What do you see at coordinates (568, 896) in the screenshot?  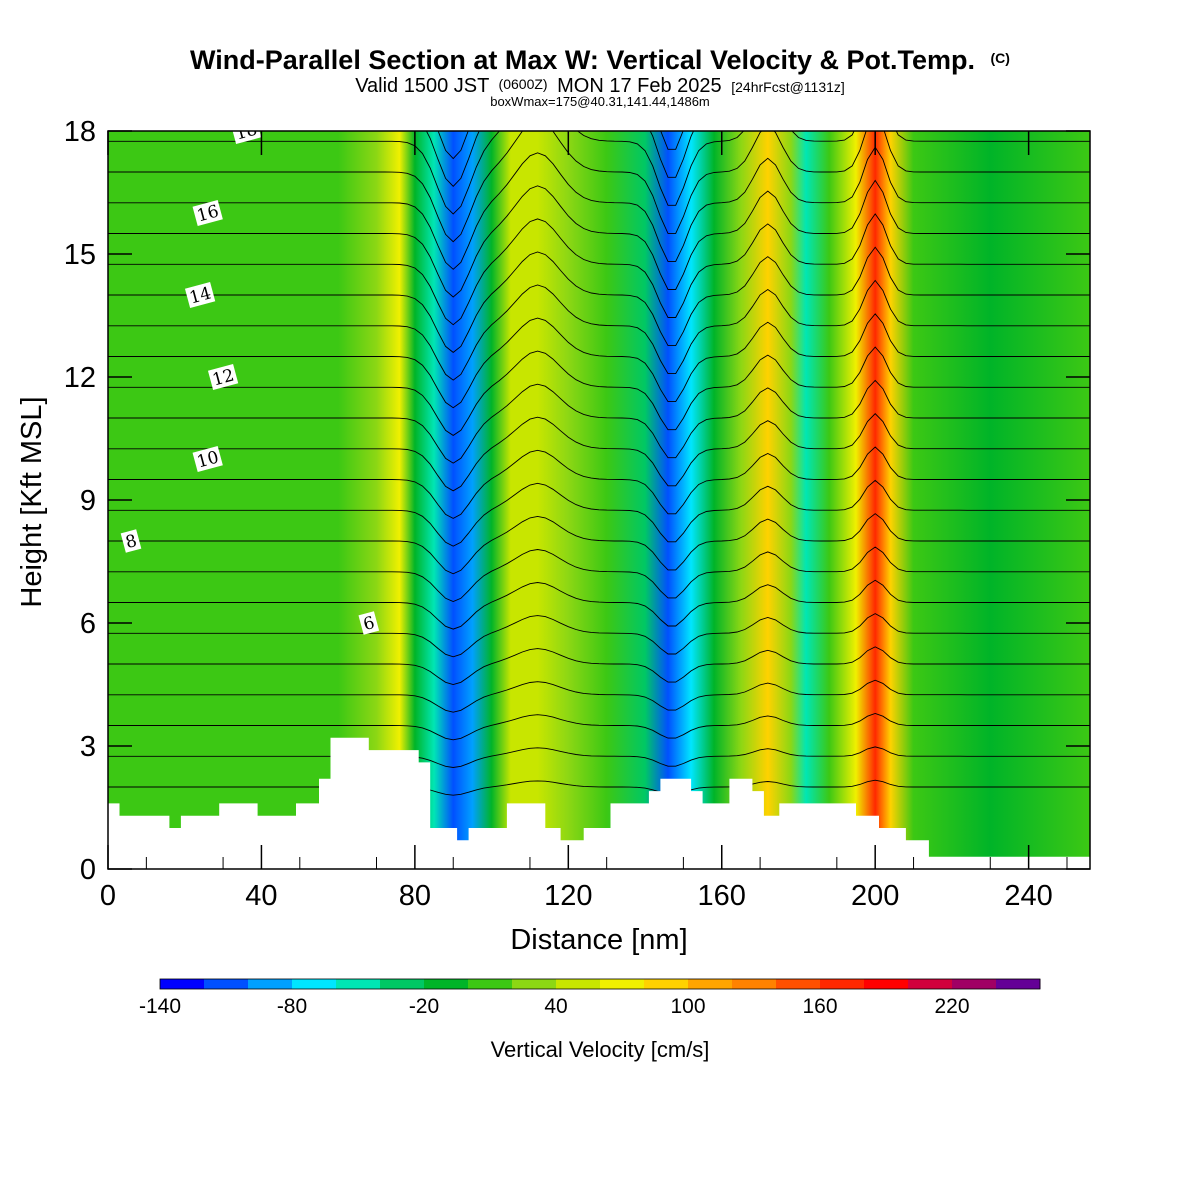 I see `x-tick-label-3: 120` at bounding box center [568, 896].